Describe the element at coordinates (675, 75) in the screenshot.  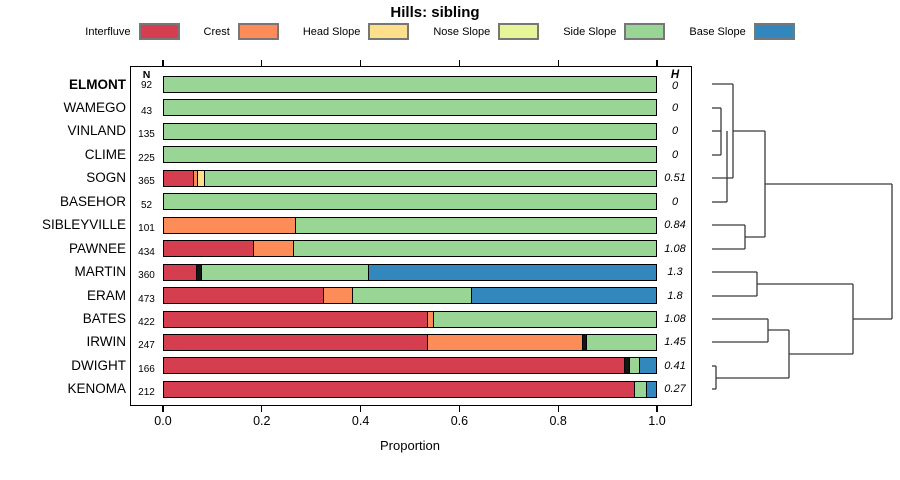
I see `h-column-header: H` at that location.